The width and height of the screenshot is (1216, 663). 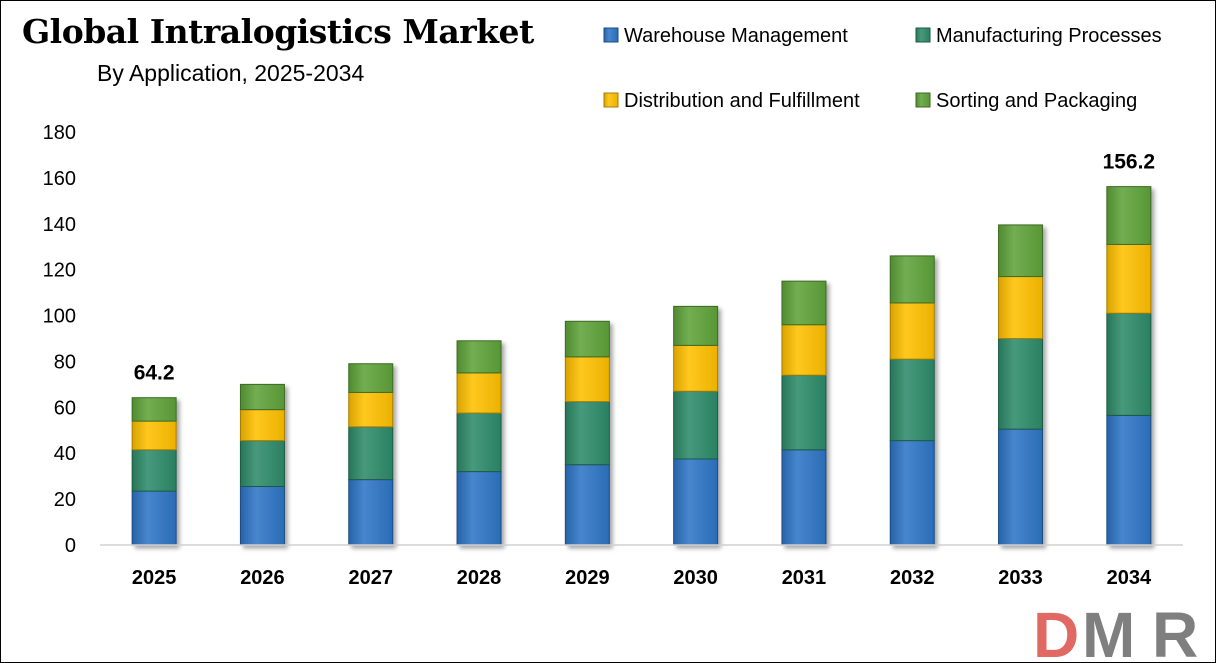 I want to click on bar-stack-2025, so click(x=154, y=471).